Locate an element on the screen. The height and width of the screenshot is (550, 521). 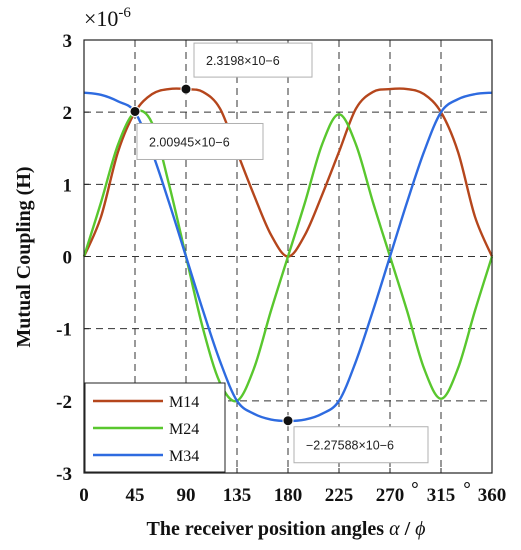
y-tick-label: 0 is located at coordinates (68, 258).